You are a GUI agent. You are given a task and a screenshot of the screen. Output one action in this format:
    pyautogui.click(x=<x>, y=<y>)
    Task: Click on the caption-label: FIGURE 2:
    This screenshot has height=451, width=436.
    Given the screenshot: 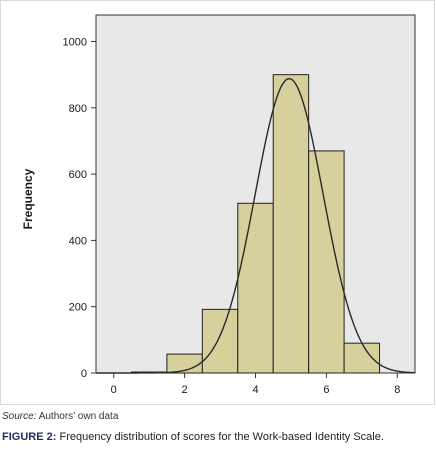 What is the action you would take?
    pyautogui.click(x=29, y=437)
    